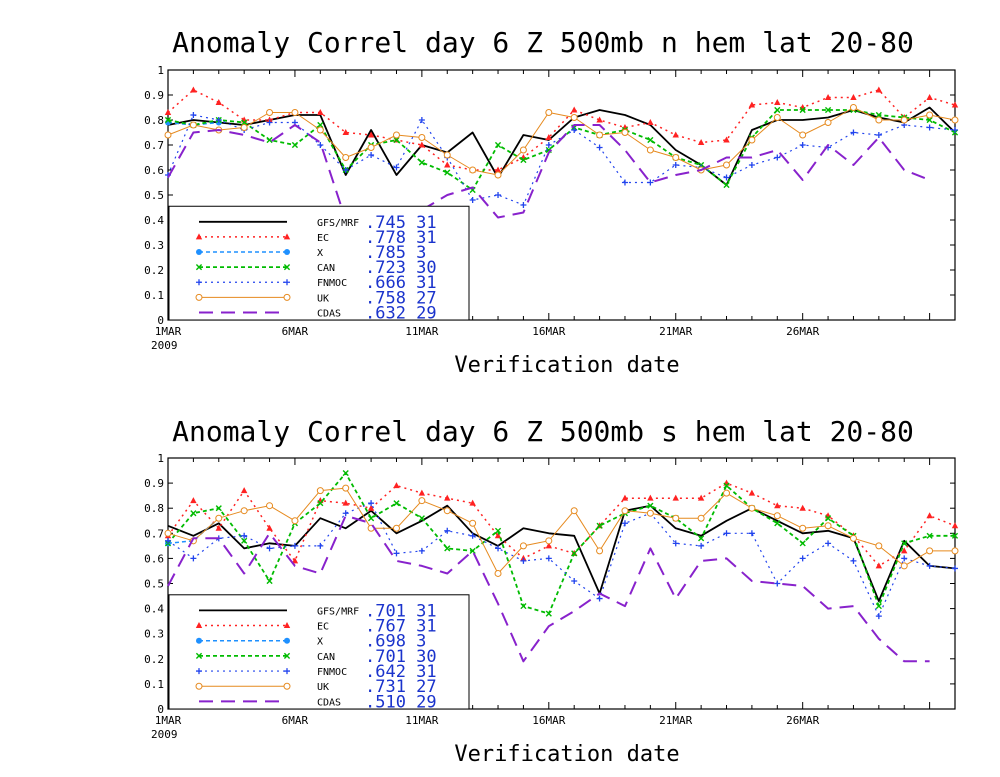 The height and width of the screenshot is (777, 1000). I want to click on legend-series-stat: .698 3, so click(395, 642).